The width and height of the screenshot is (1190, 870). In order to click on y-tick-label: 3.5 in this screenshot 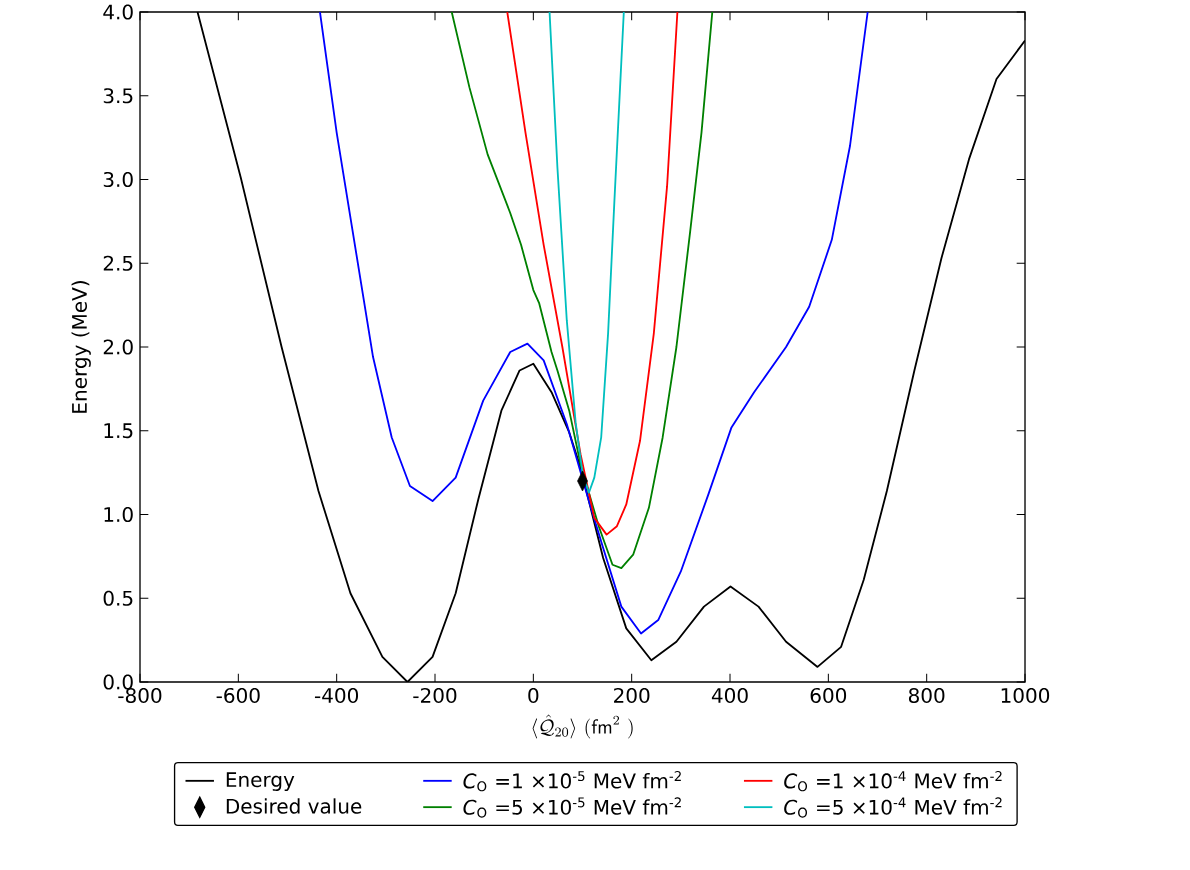, I will do `click(118, 96)`.